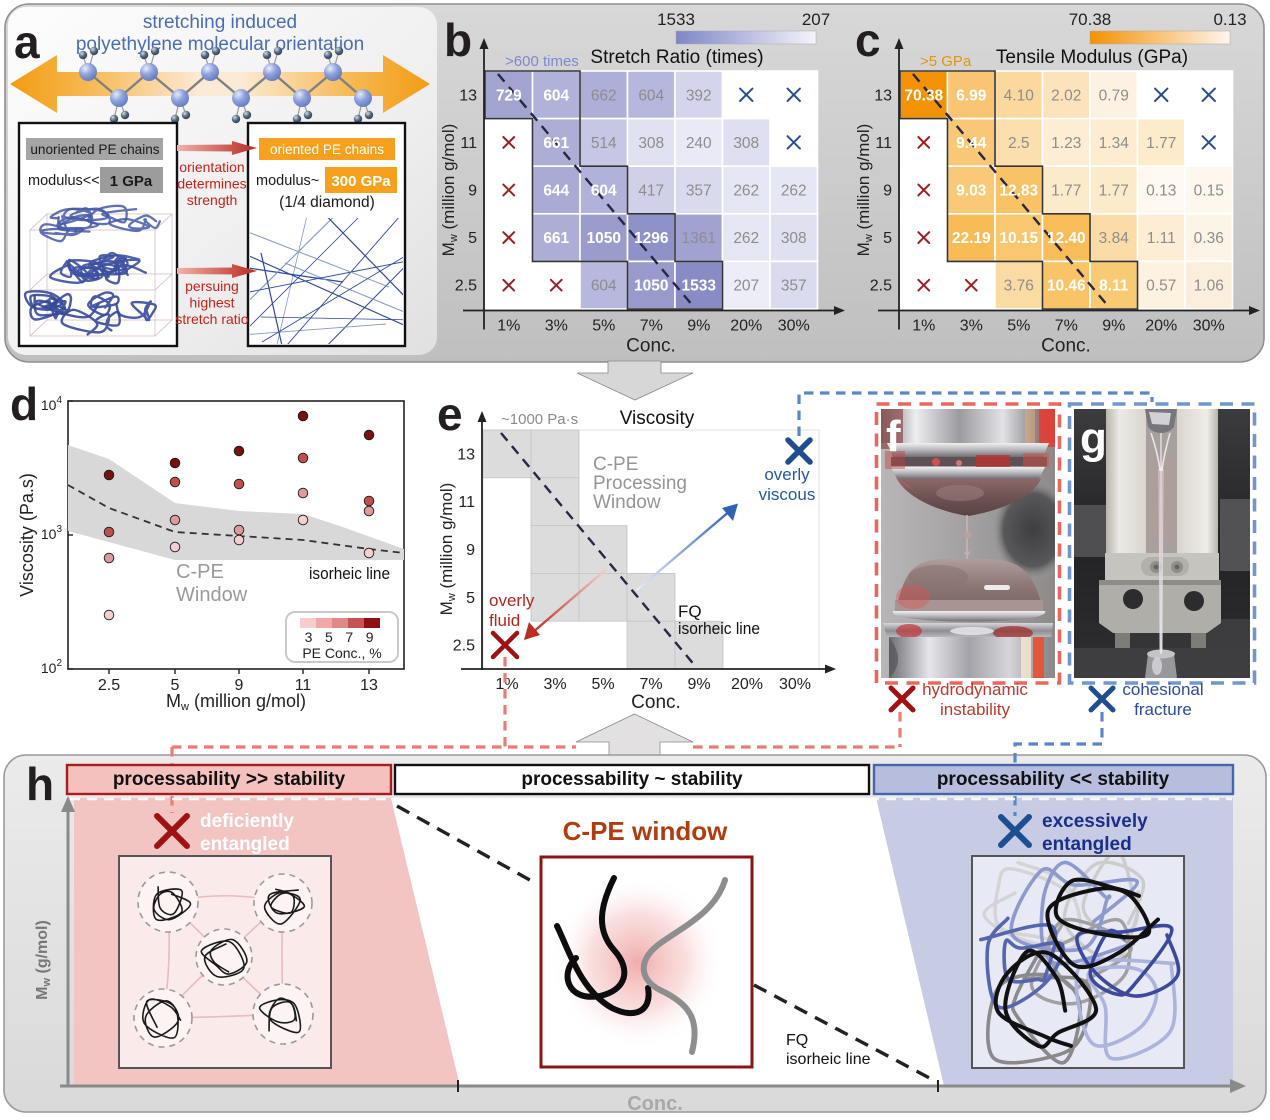  Describe the element at coordinates (458, 40) in the screenshot. I see `svg-text: b` at that location.